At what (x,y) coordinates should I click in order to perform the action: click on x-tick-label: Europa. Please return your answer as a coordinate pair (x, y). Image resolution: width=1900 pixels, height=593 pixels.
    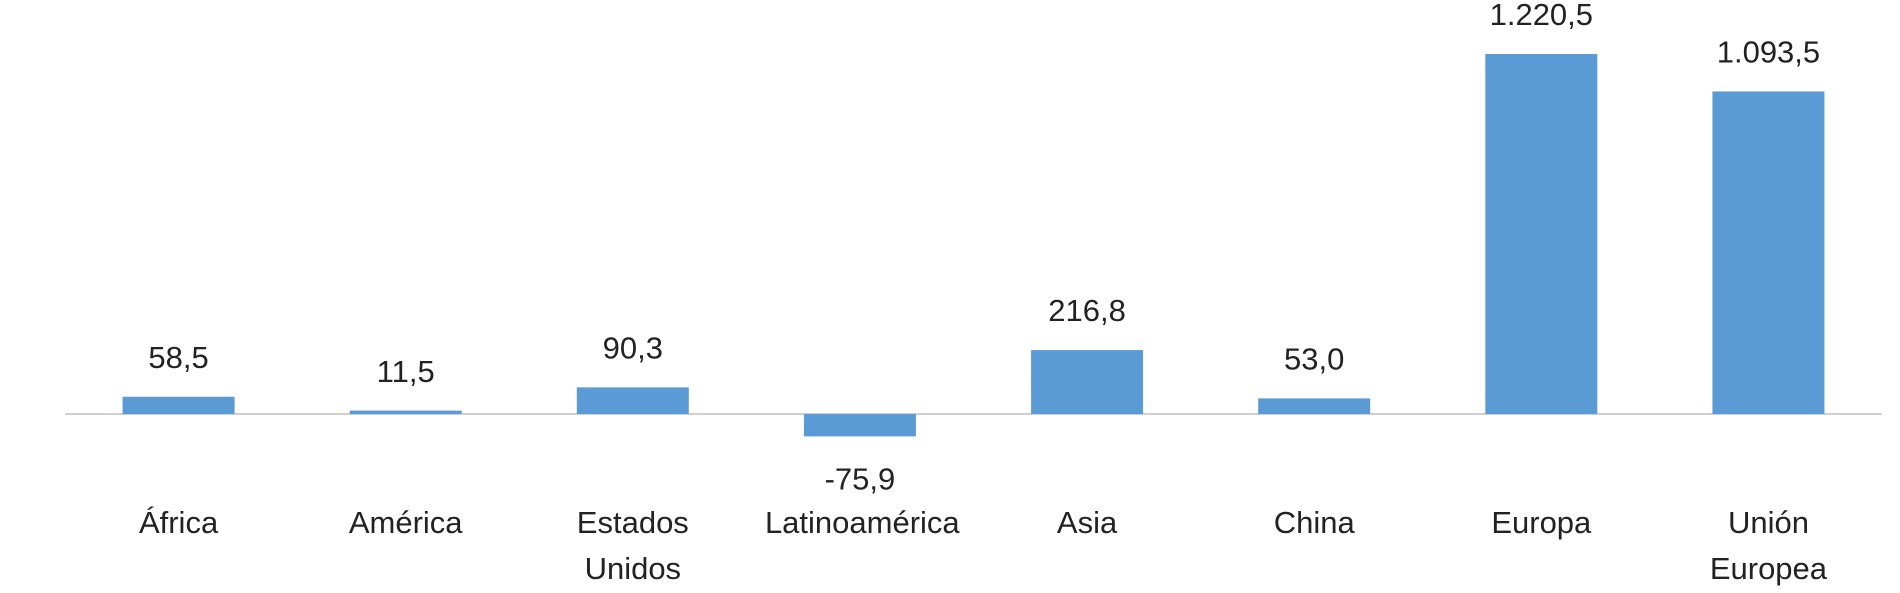
    Looking at the image, I should click on (1541, 522).